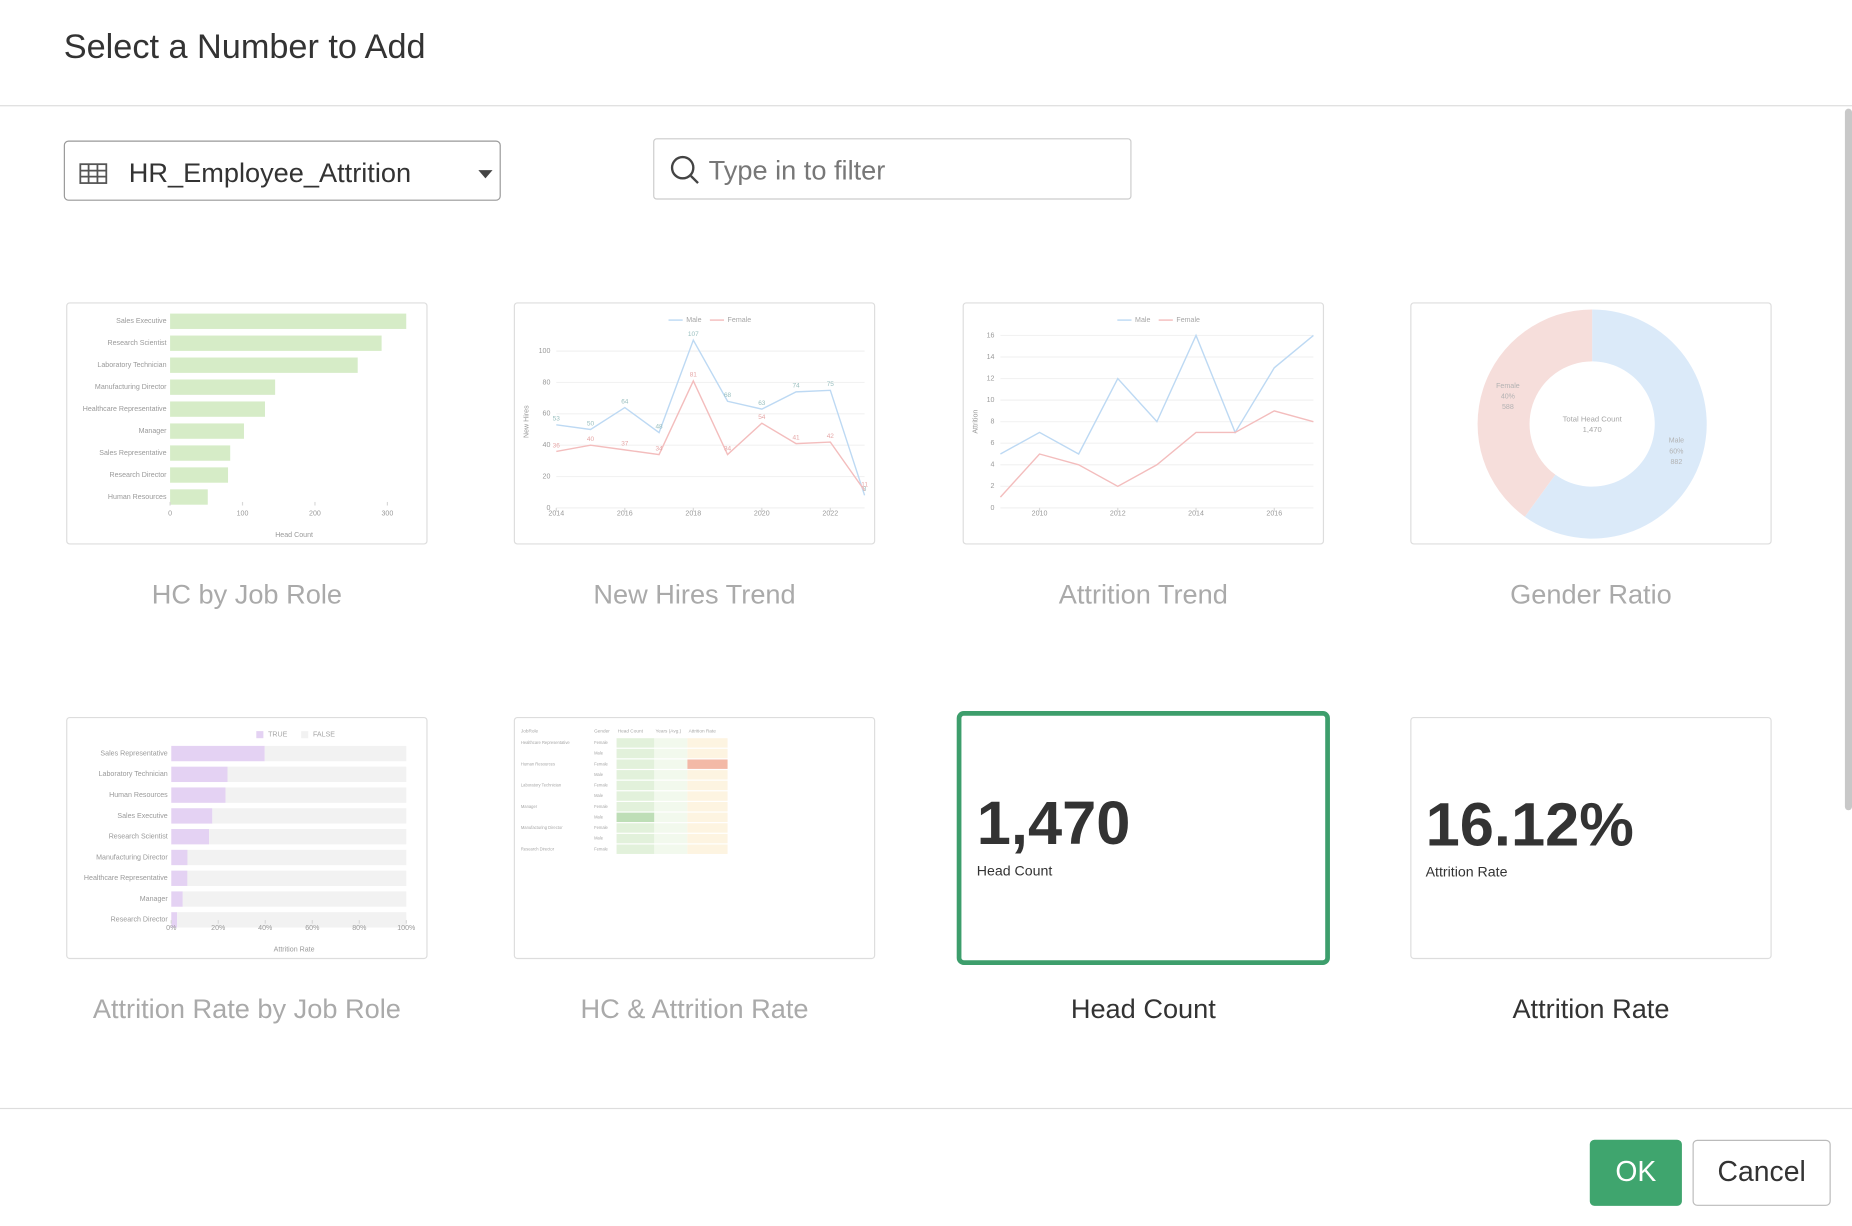 The image size is (1852, 1226). What do you see at coordinates (131, 387) in the screenshot?
I see `category-label: Manufacturing Director` at bounding box center [131, 387].